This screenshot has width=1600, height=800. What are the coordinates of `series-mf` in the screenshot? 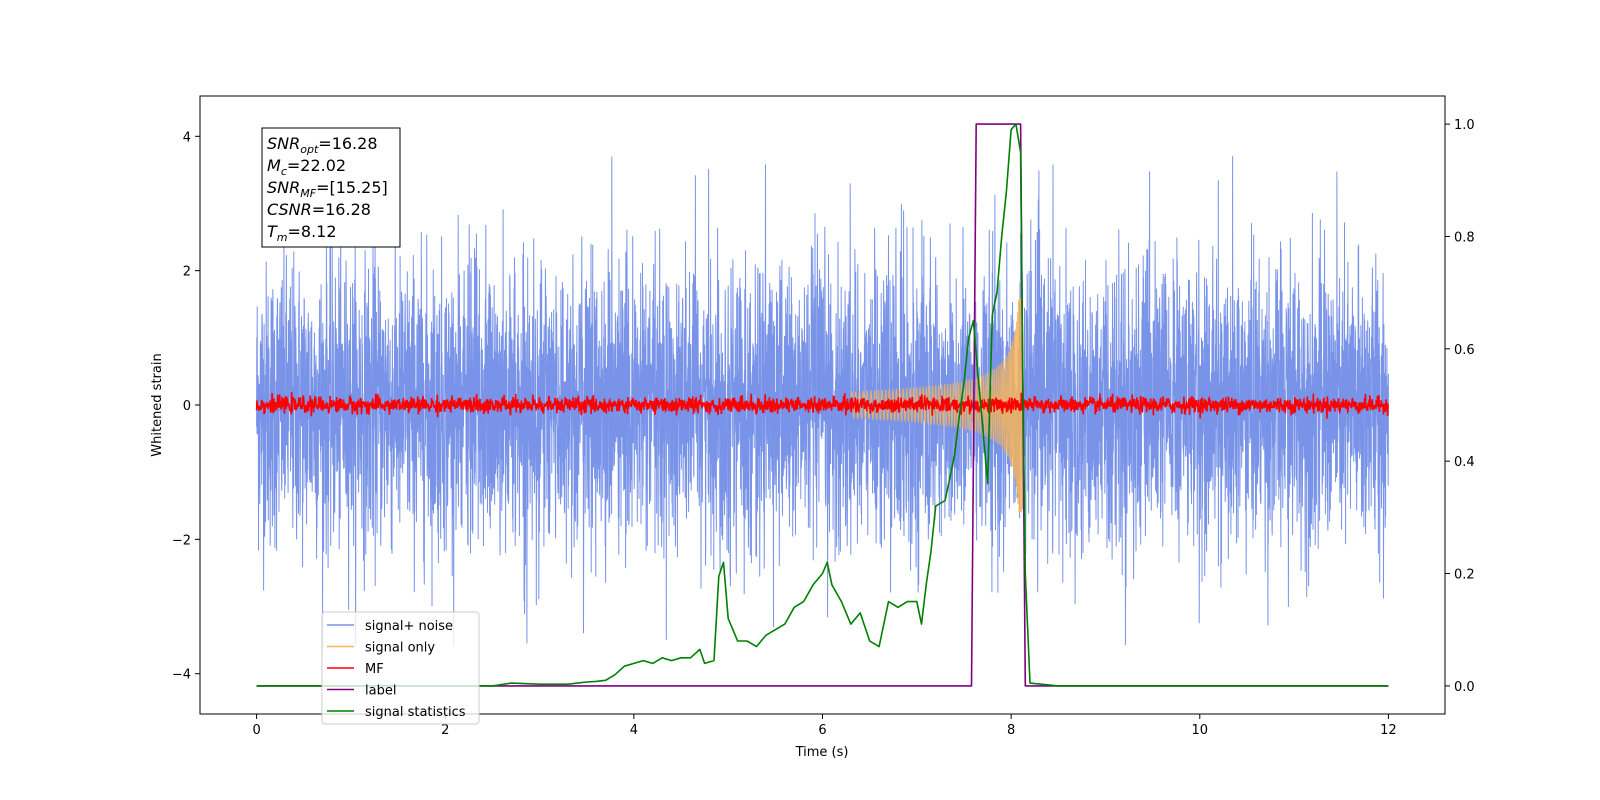 It's located at (822, 405).